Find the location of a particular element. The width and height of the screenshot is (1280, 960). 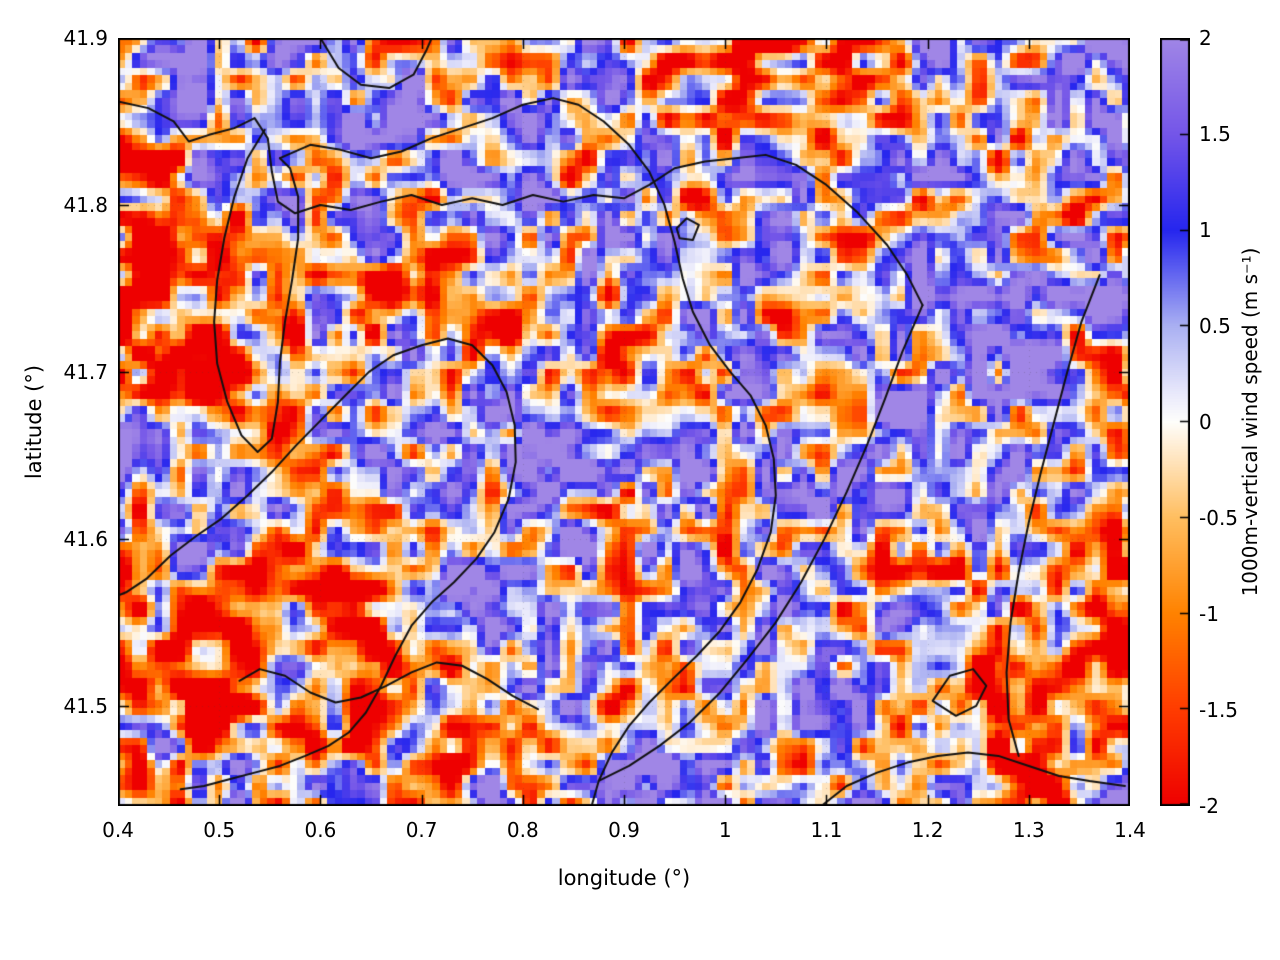

y-tick-label: 41.8 is located at coordinates (85, 204).